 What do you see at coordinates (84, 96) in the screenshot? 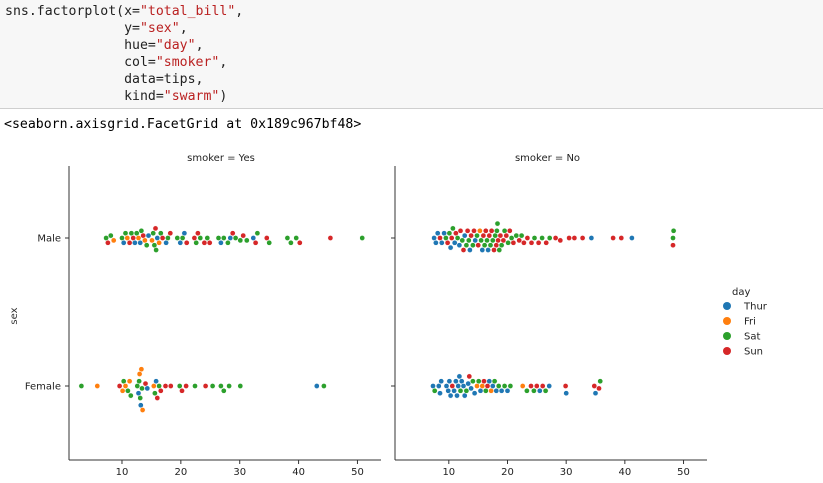
I see `code-token: kind=` at bounding box center [84, 96].